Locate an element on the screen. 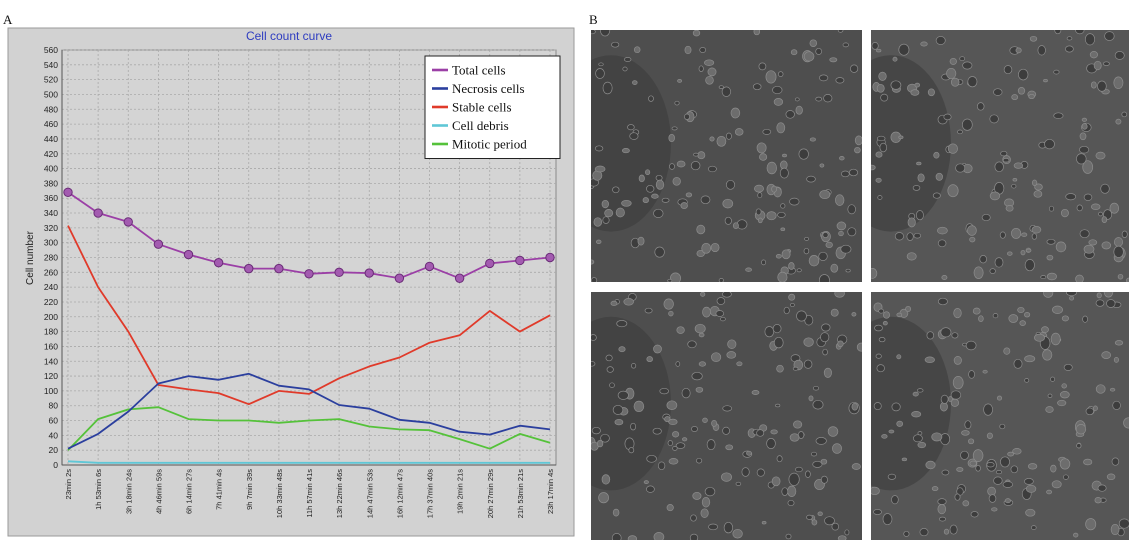 This screenshot has height=540, width=1133. series-line-necrosis-cells is located at coordinates (309, 411).